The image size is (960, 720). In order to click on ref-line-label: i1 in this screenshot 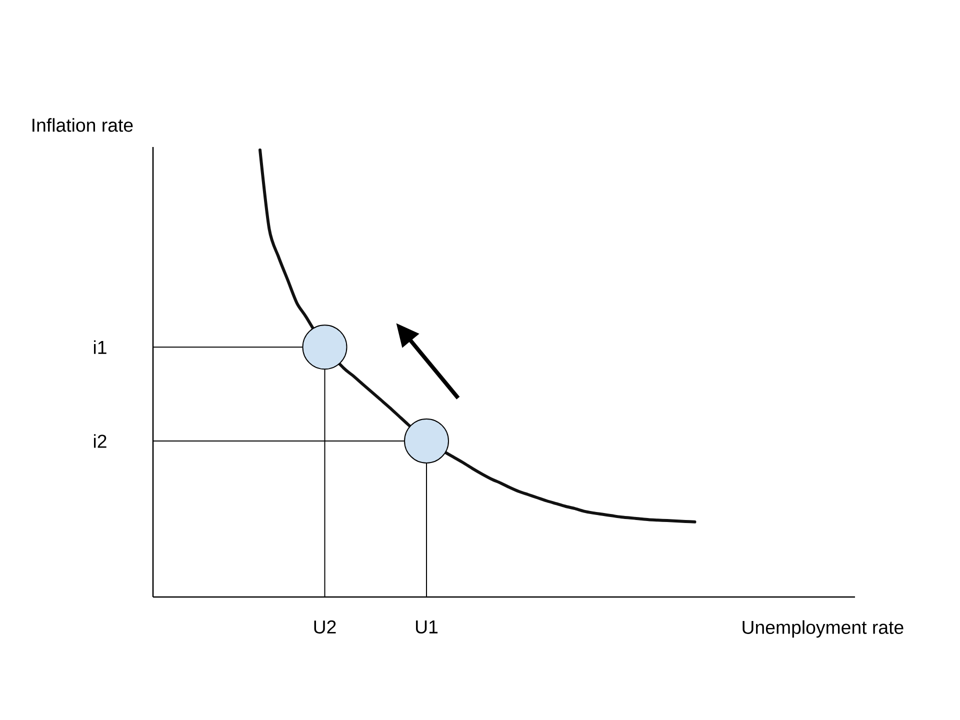, I will do `click(100, 347)`.